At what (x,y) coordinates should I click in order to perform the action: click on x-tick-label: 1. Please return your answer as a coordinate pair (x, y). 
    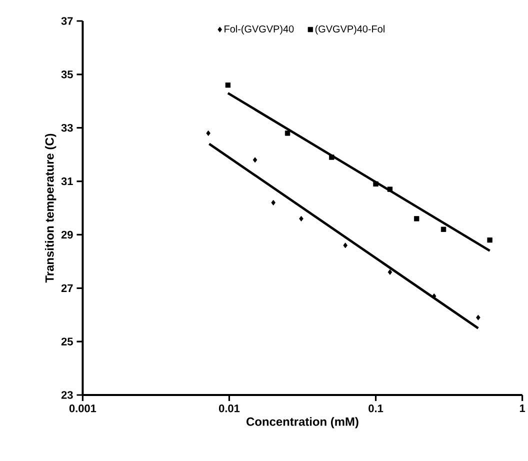
    Looking at the image, I should click on (523, 408).